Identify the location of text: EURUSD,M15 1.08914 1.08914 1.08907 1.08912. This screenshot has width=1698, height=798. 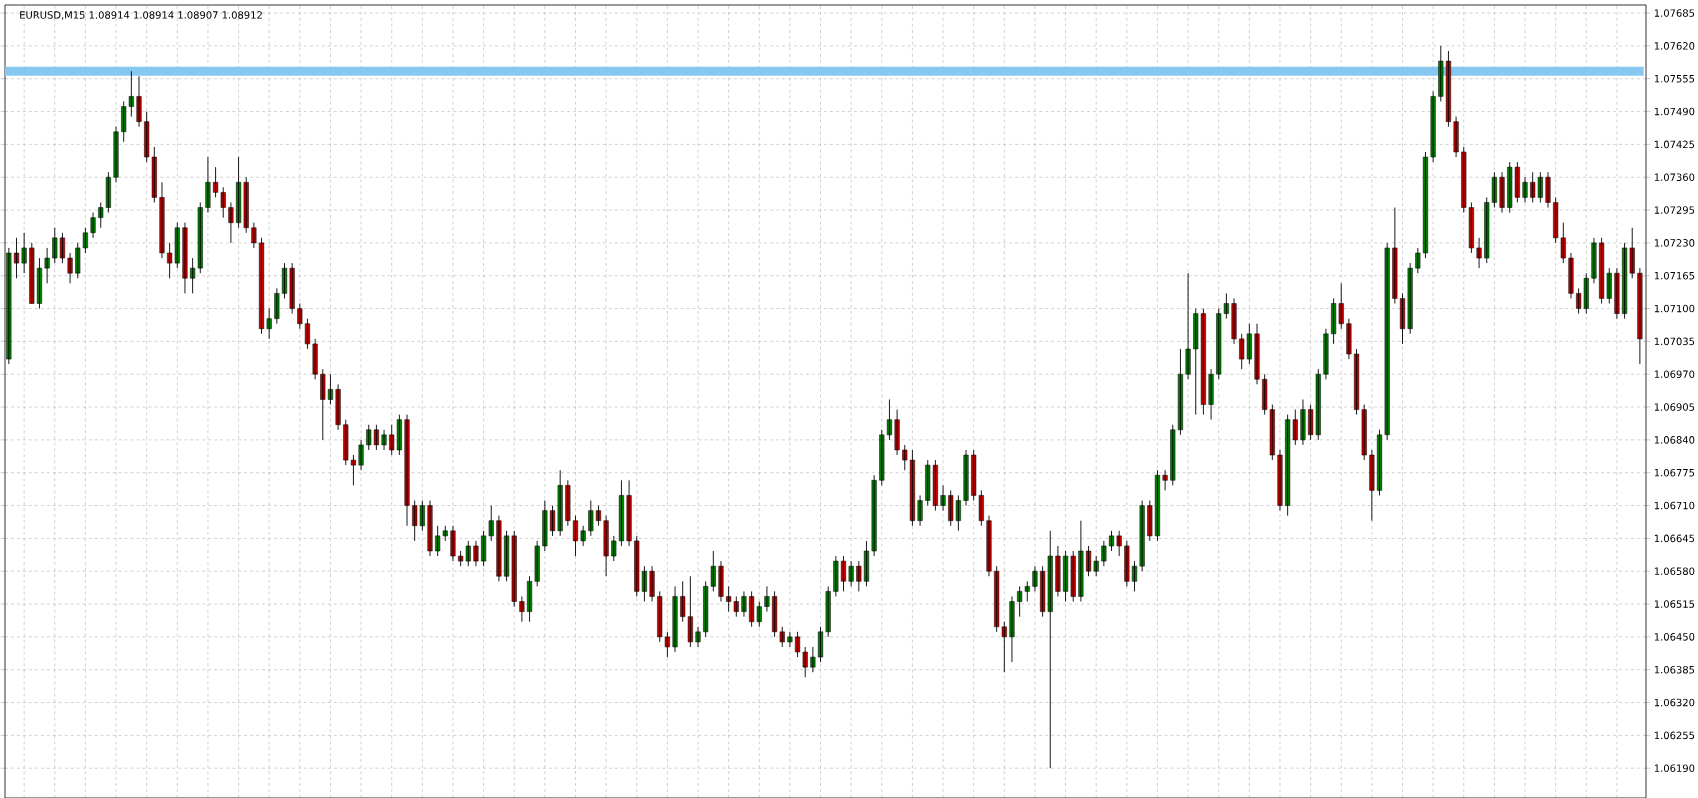
(141, 15).